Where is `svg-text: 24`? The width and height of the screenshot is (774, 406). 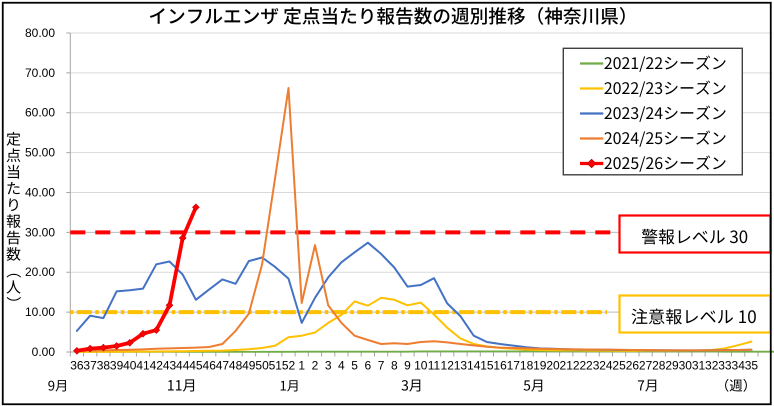
svg-text: 24 is located at coordinates (606, 365).